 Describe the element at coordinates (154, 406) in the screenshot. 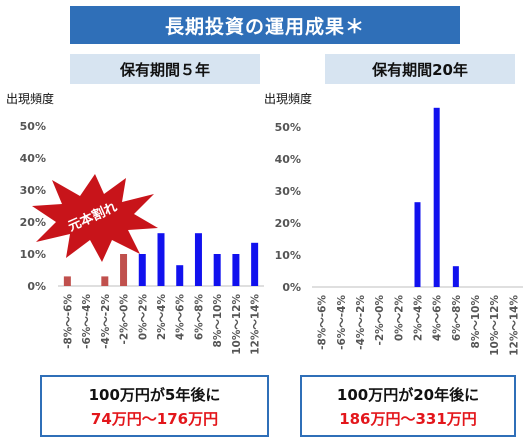

I see `result-box-left: 100万円が5年後に 74万円～176万円` at that location.